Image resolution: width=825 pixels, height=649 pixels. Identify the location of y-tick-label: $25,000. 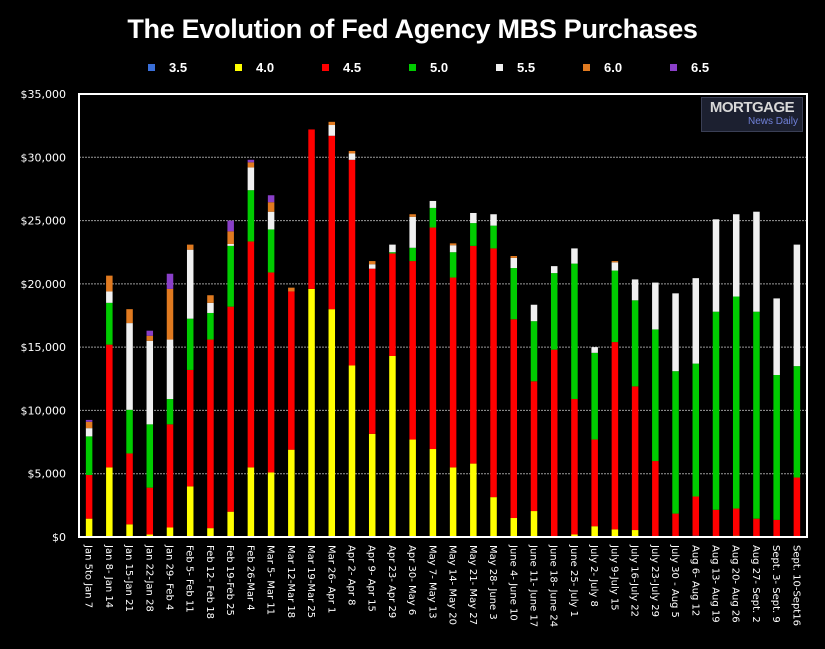
(44, 221).